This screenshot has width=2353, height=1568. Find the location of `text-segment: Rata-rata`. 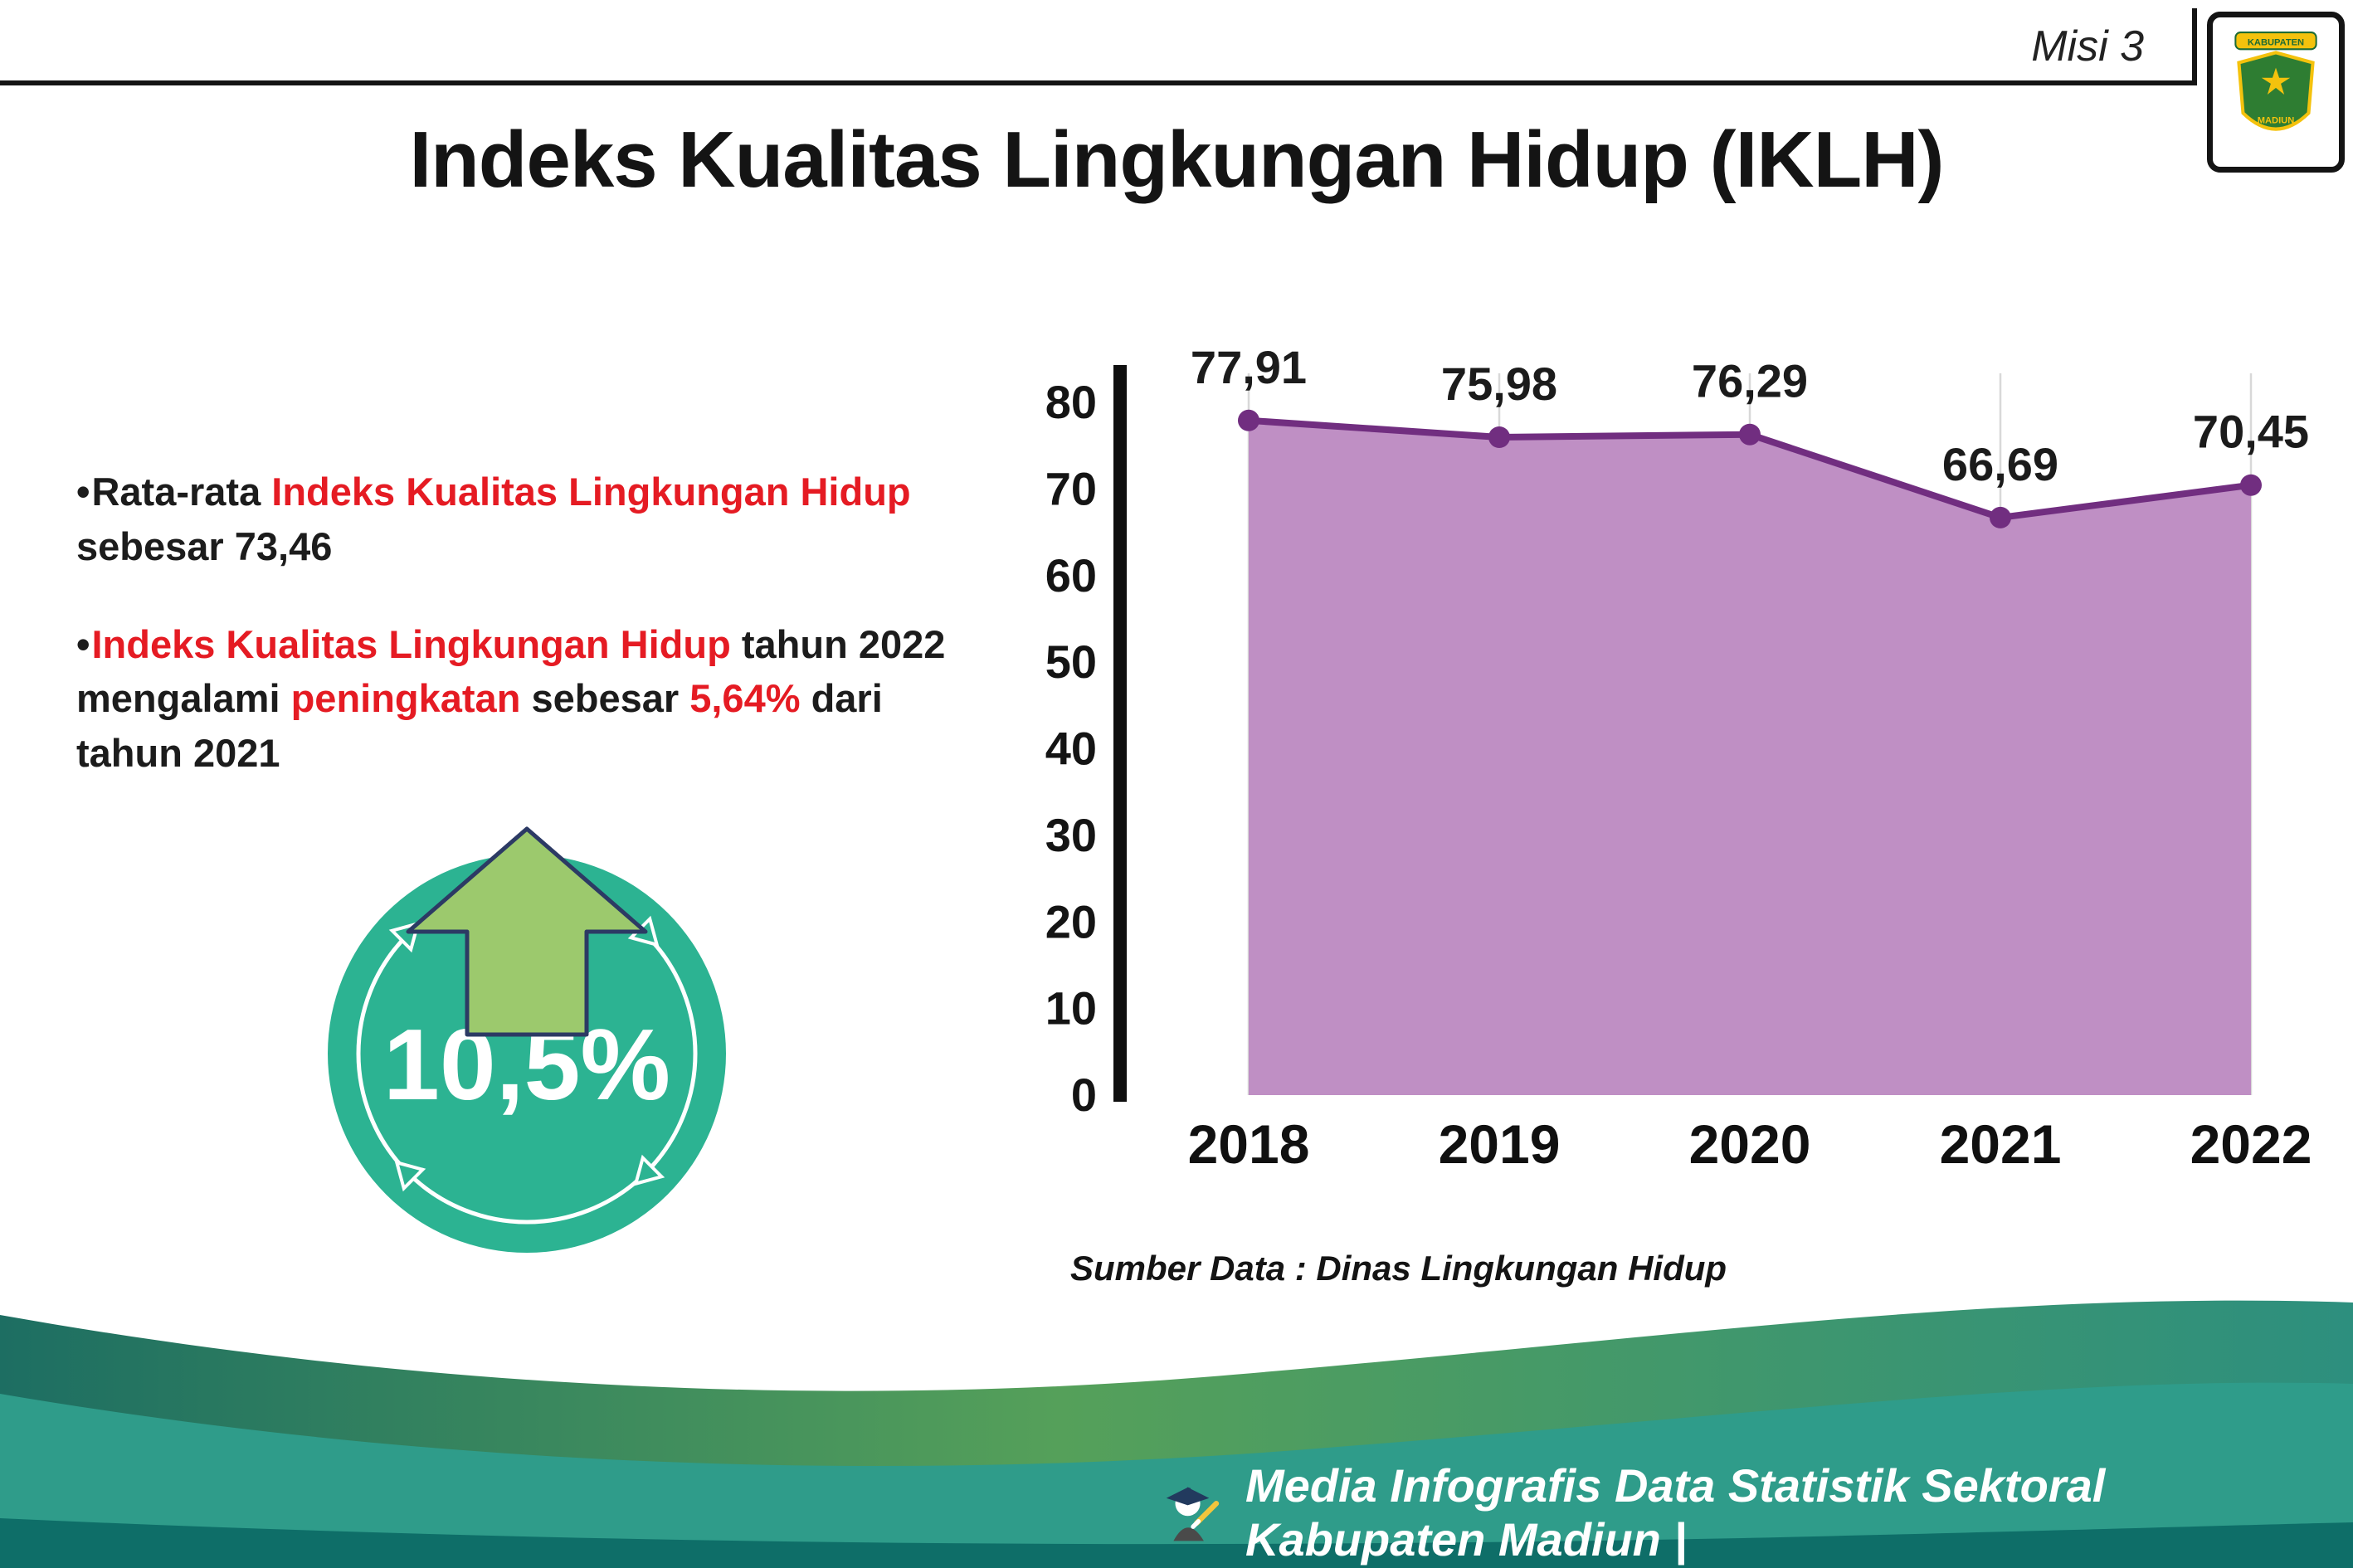

text-segment: Rata-rata is located at coordinates (181, 492).